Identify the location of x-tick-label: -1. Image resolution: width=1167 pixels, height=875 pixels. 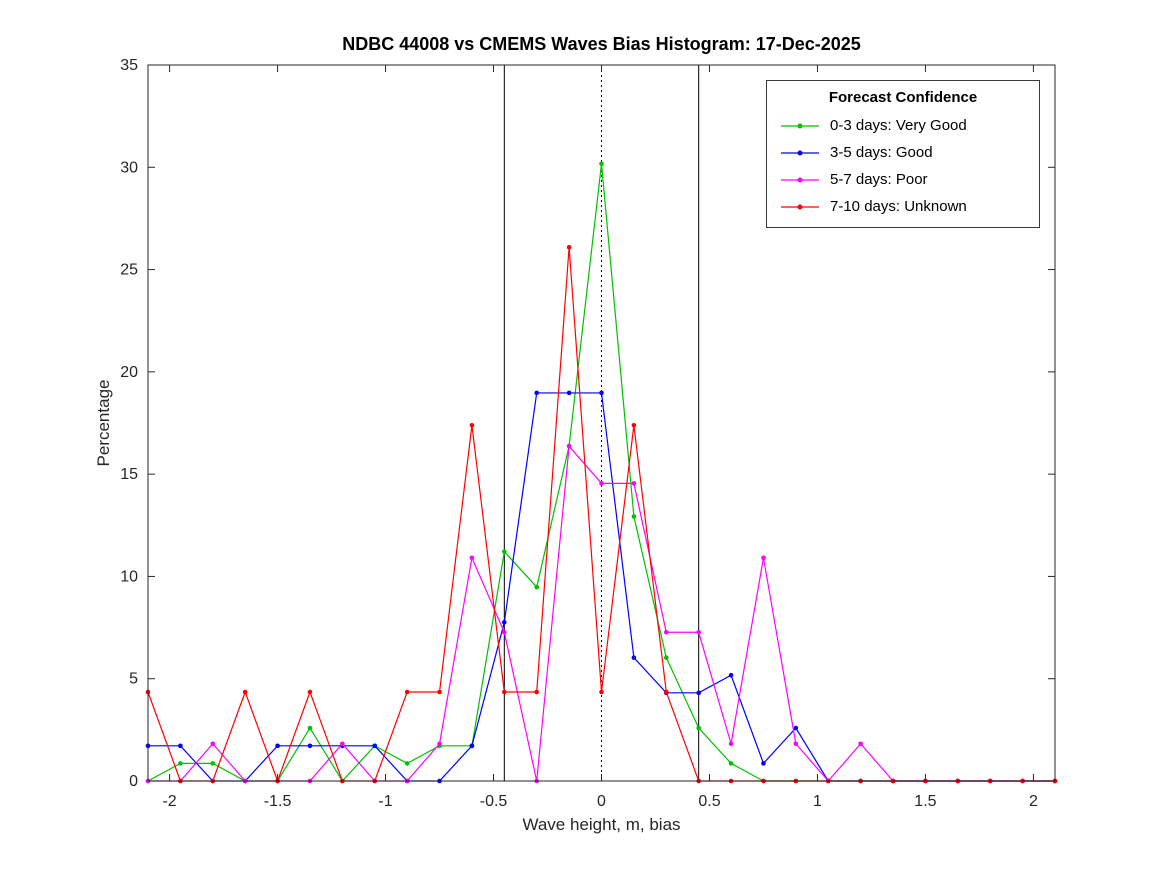
(385, 801).